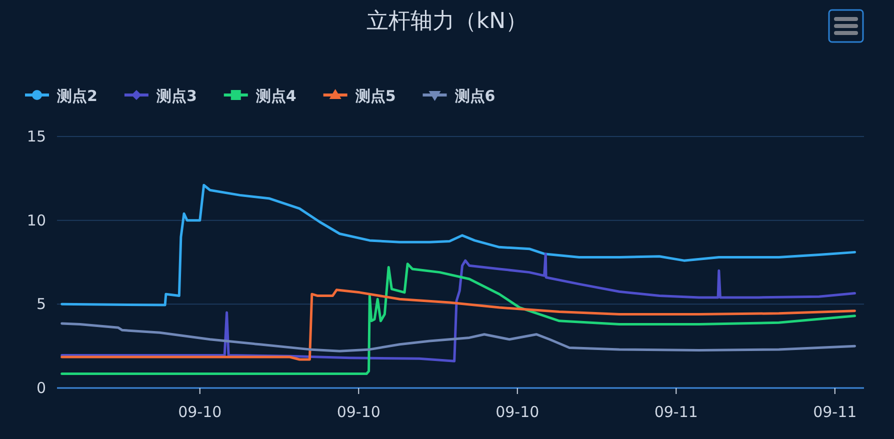 The image size is (894, 439). I want to click on chart-title: 立杆轴力（kN）, so click(447, 21).